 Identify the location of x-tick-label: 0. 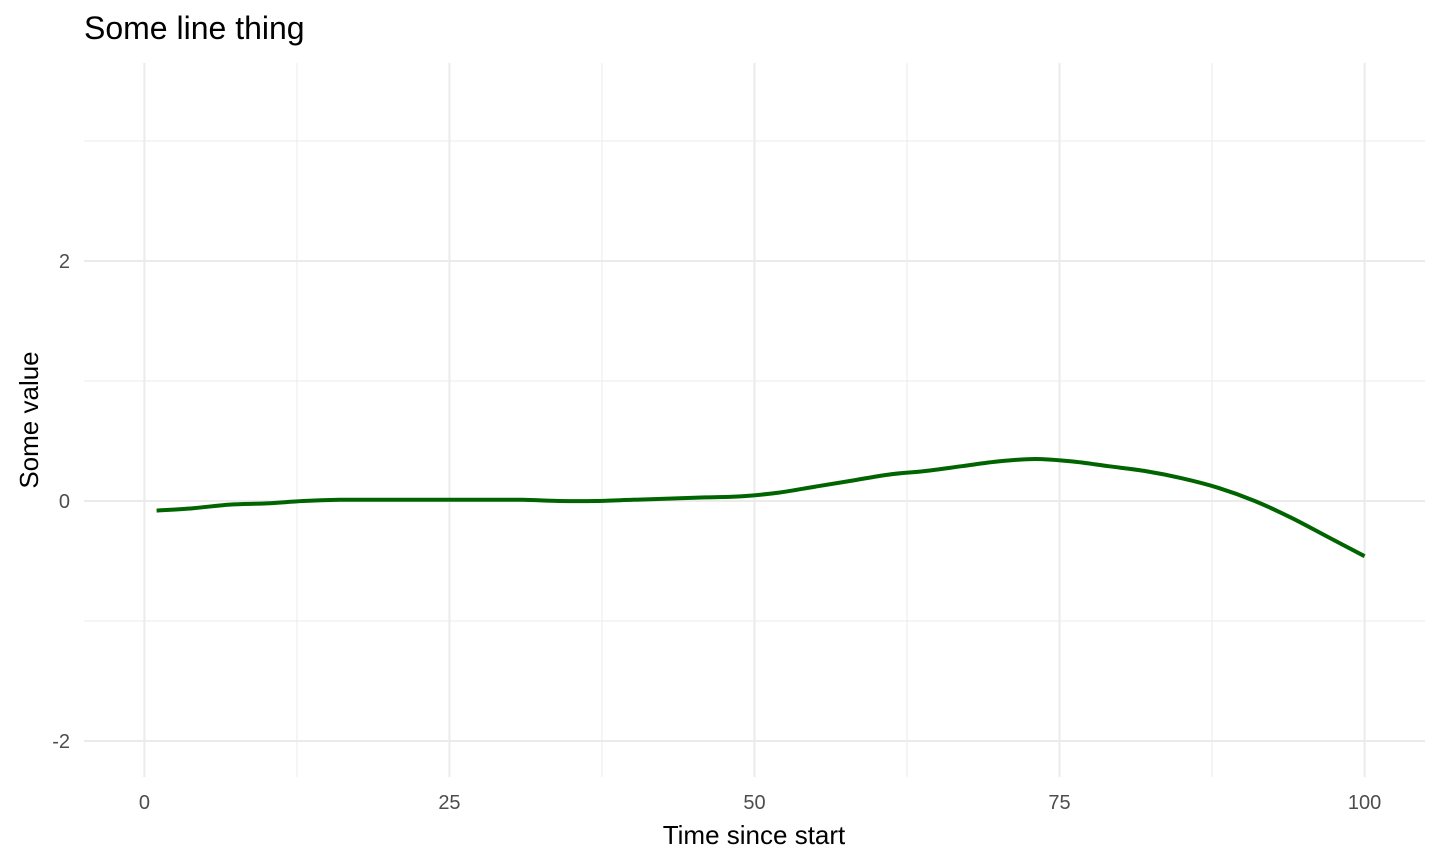
(144, 803).